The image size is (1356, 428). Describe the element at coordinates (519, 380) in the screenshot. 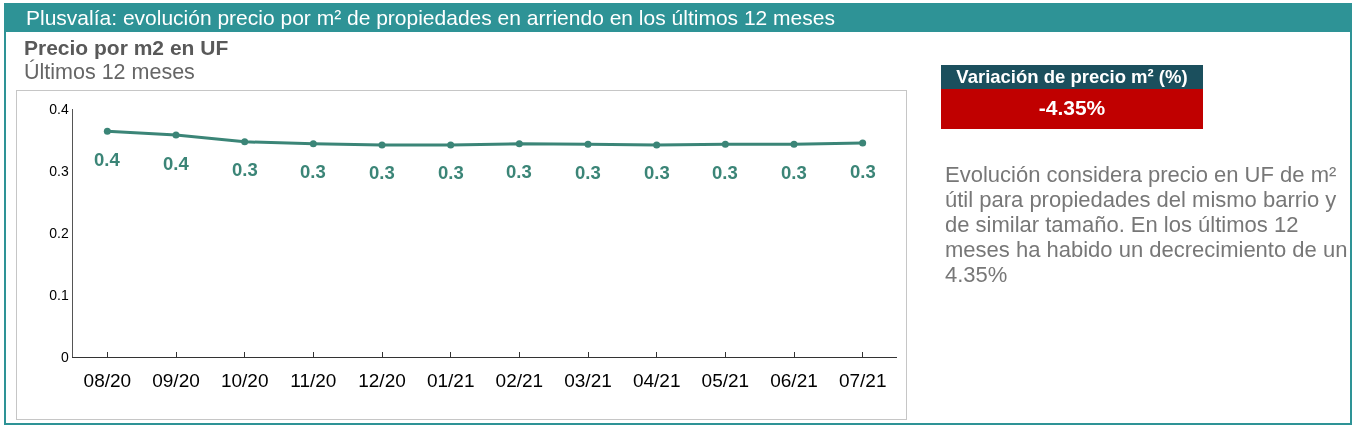

I see `x-tick-label: 02/21` at that location.